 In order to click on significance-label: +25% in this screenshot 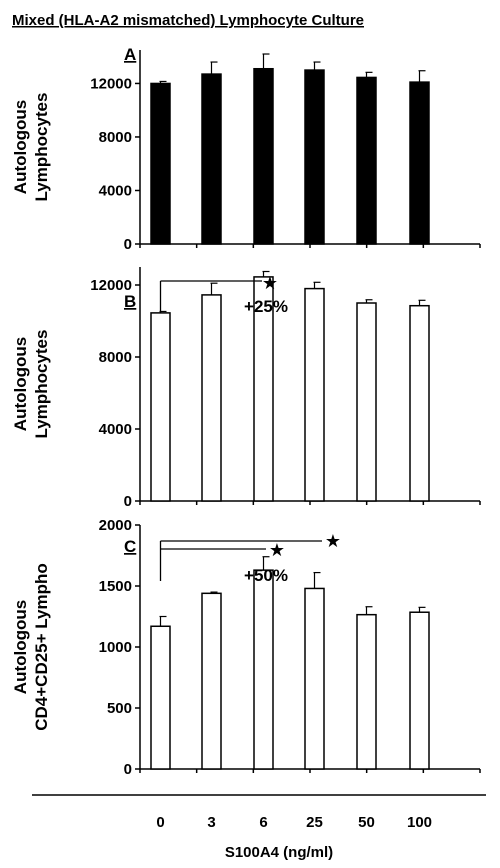, I will do `click(266, 306)`.